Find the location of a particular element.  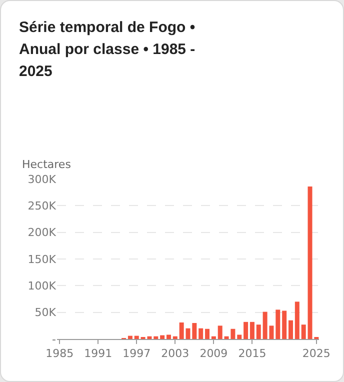

chart-title: Série temporal de Fogo • Anual por classe • 1985 - 2025 is located at coordinates (107, 50).